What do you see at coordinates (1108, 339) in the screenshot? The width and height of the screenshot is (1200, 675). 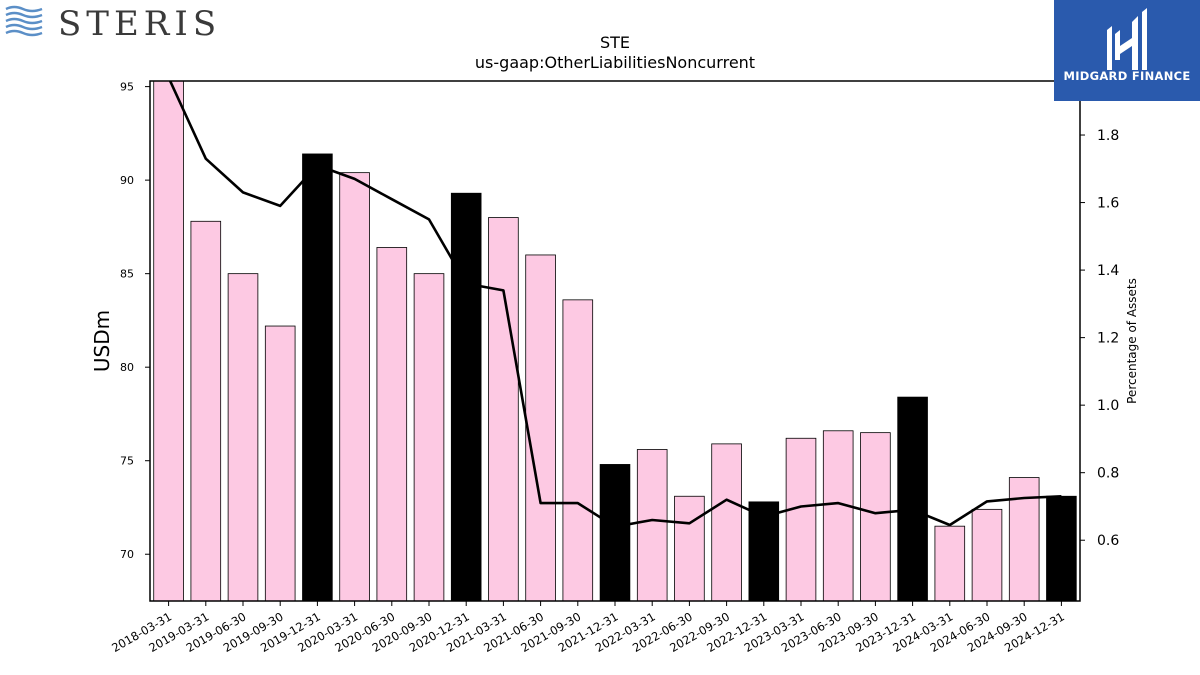 I see `y2-tick-label-1.2: 1.2` at bounding box center [1108, 339].